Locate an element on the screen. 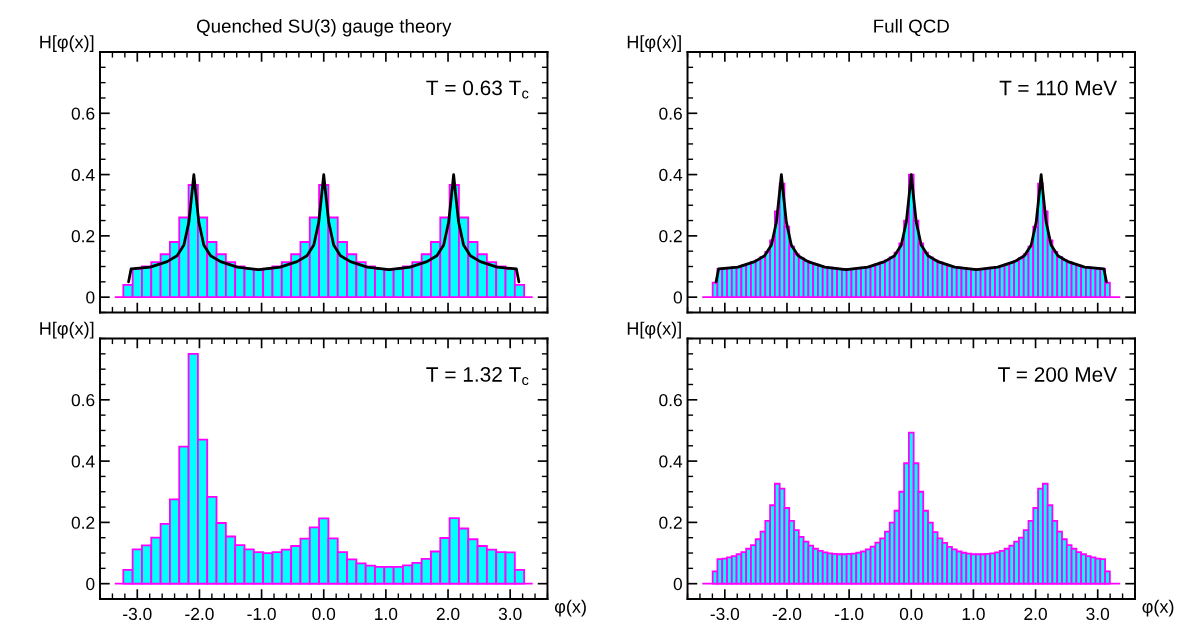 This screenshot has height=627, width=1195. annotation: T = 1.32 T$_{c}$ is located at coordinates (477, 376).